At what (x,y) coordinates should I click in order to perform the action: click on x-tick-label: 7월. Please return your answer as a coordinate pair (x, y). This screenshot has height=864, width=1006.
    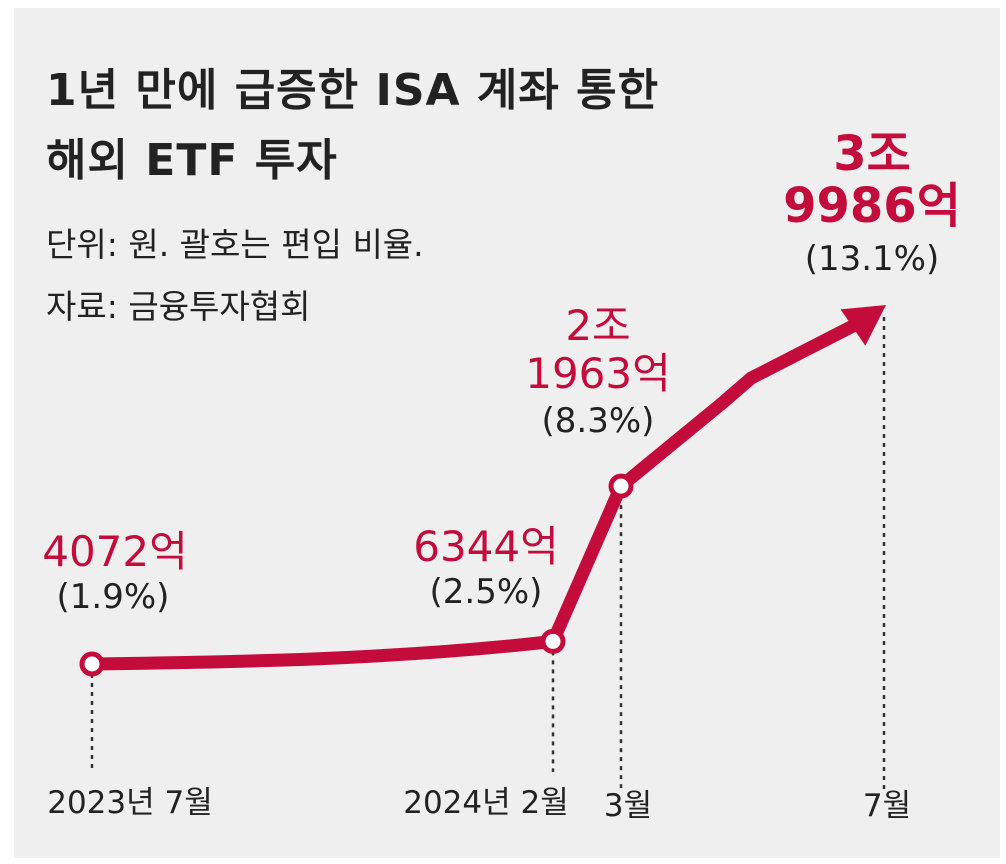
    Looking at the image, I should click on (887, 806).